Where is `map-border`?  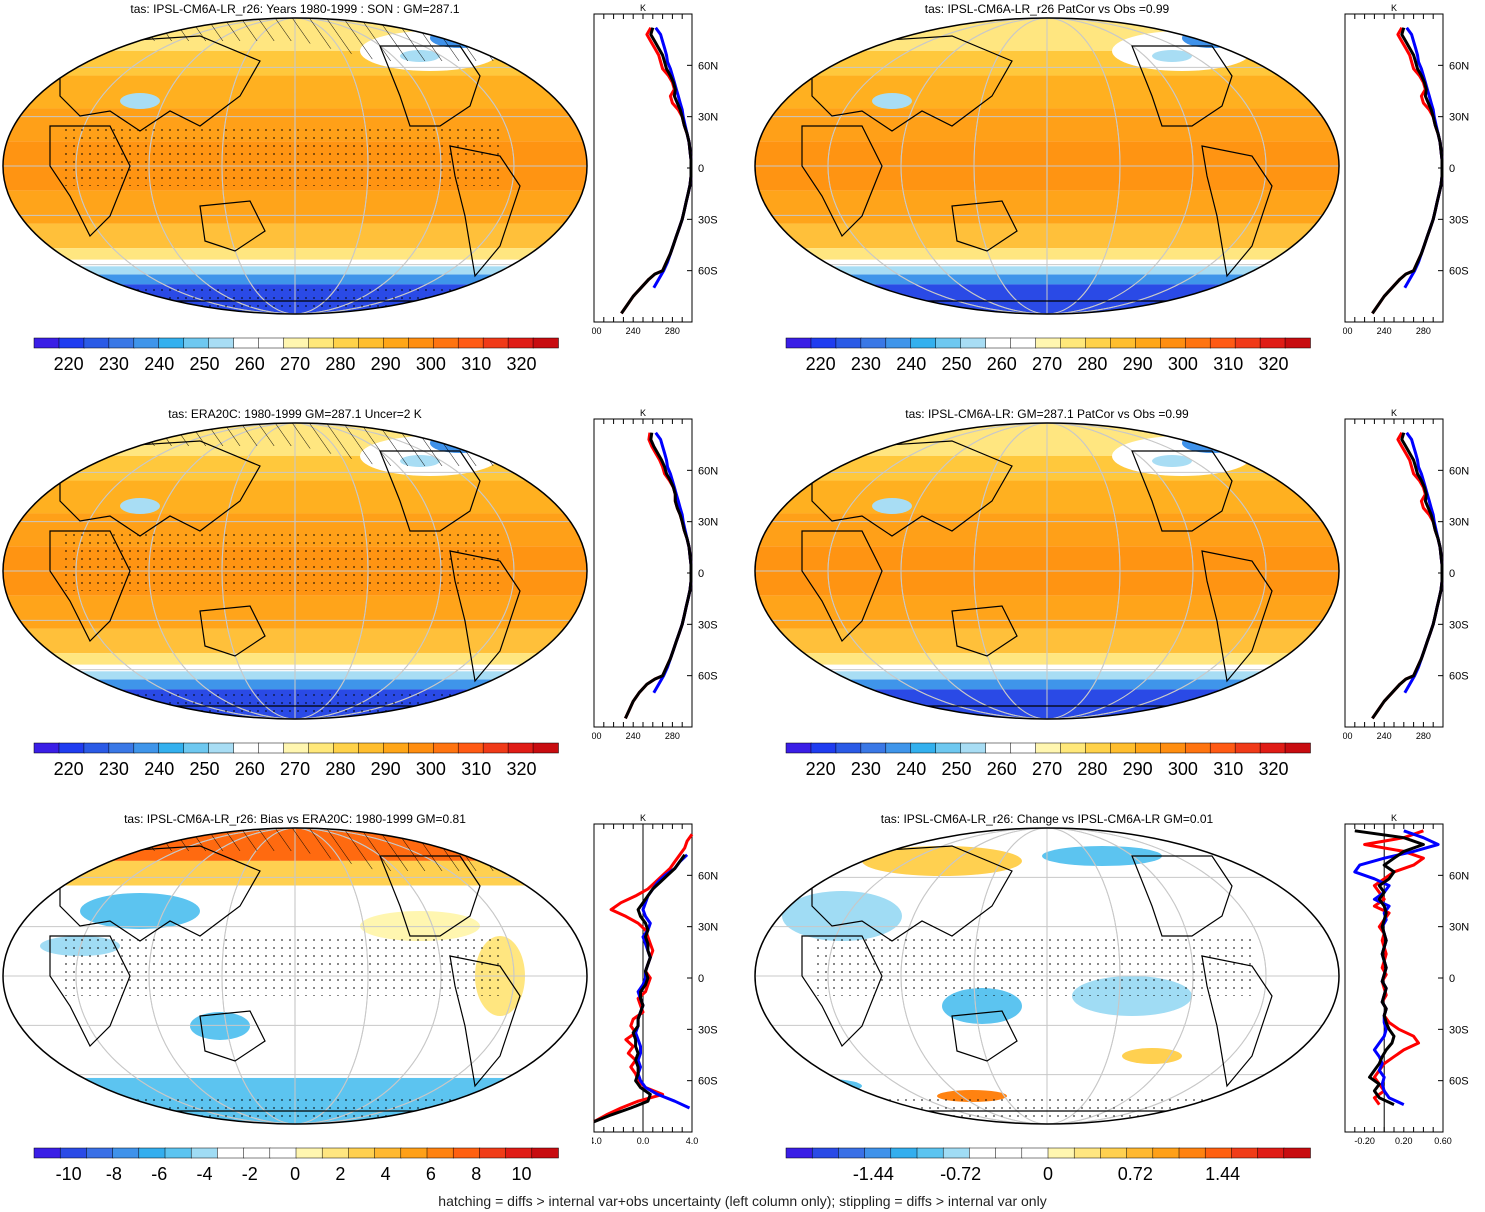 map-border is located at coordinates (295, 976).